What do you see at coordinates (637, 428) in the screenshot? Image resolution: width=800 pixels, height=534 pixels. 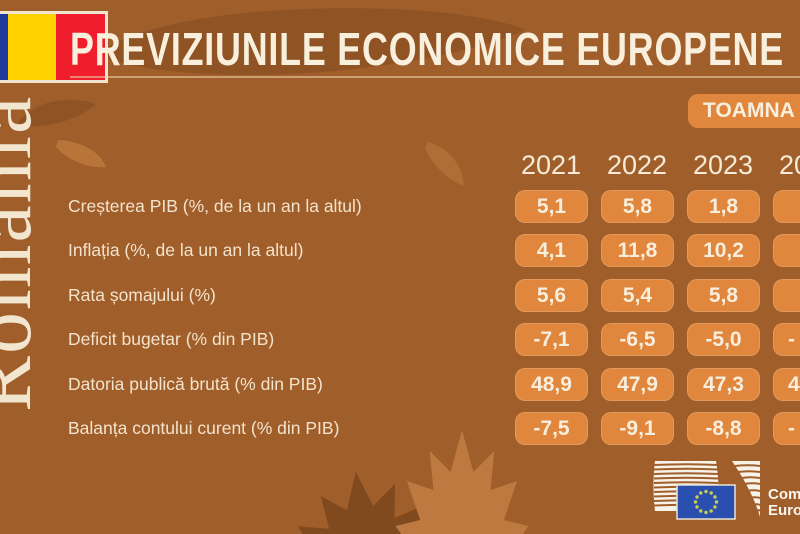 I see `value-cell: -9,1` at bounding box center [637, 428].